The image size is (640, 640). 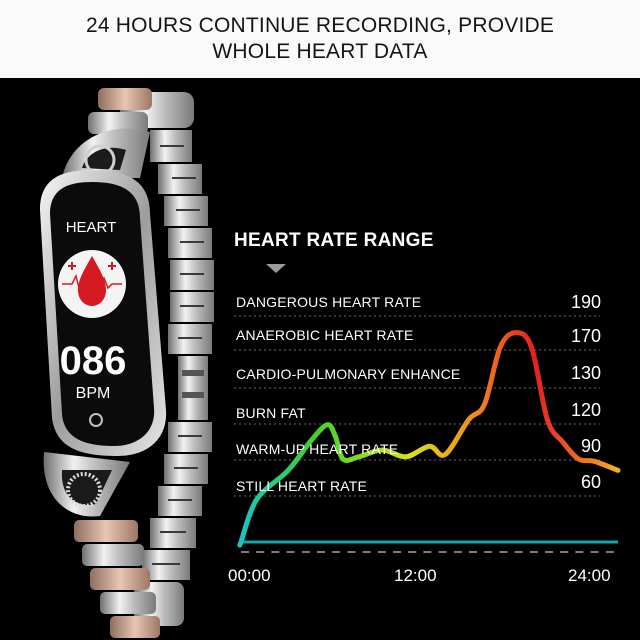 What do you see at coordinates (585, 302) in the screenshot?
I see `zone-value: 190` at bounding box center [585, 302].